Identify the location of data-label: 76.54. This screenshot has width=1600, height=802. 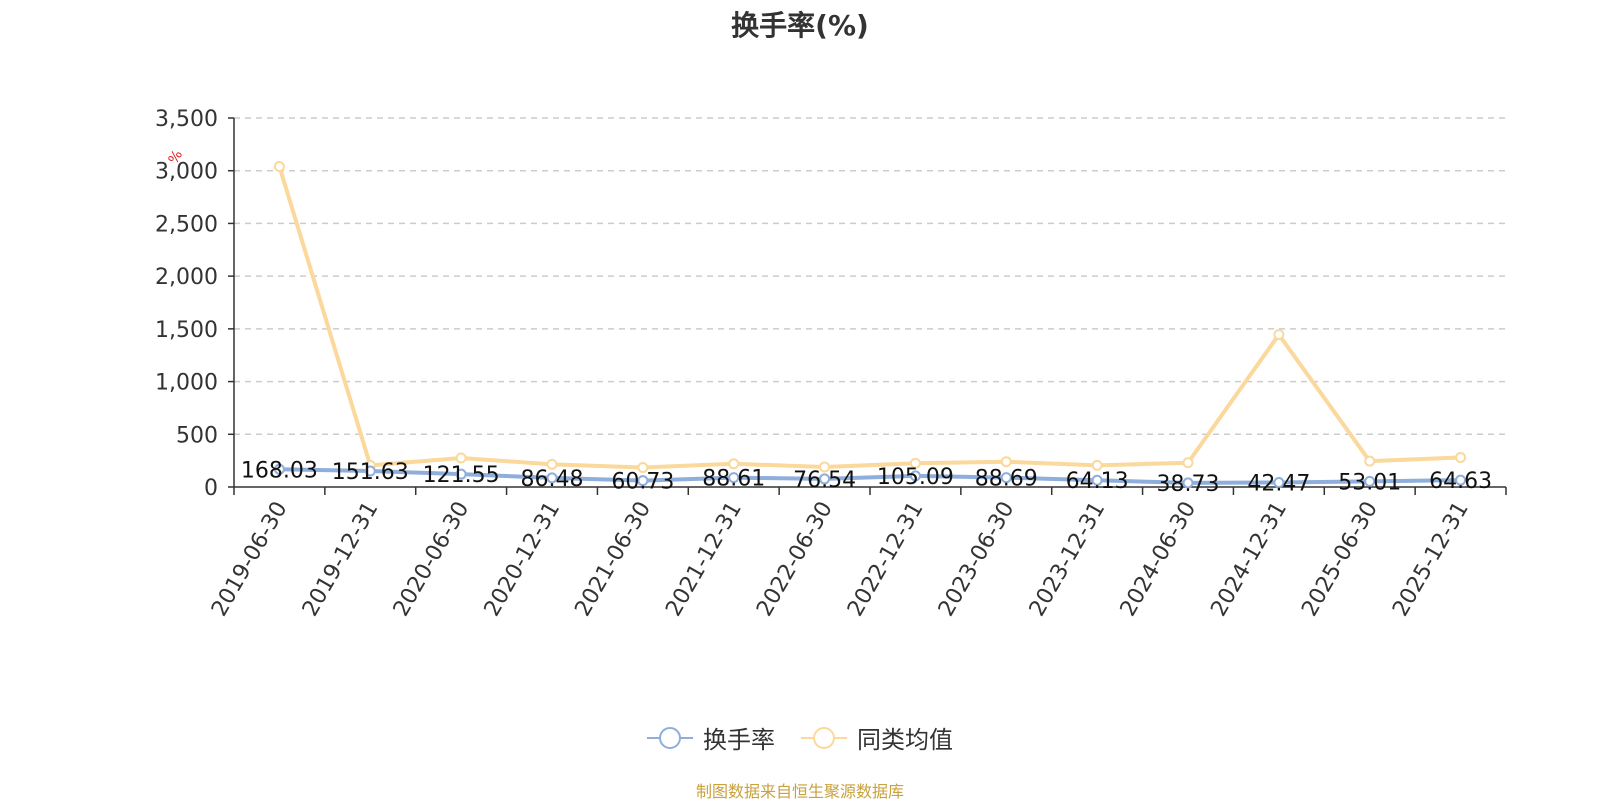
(824, 480).